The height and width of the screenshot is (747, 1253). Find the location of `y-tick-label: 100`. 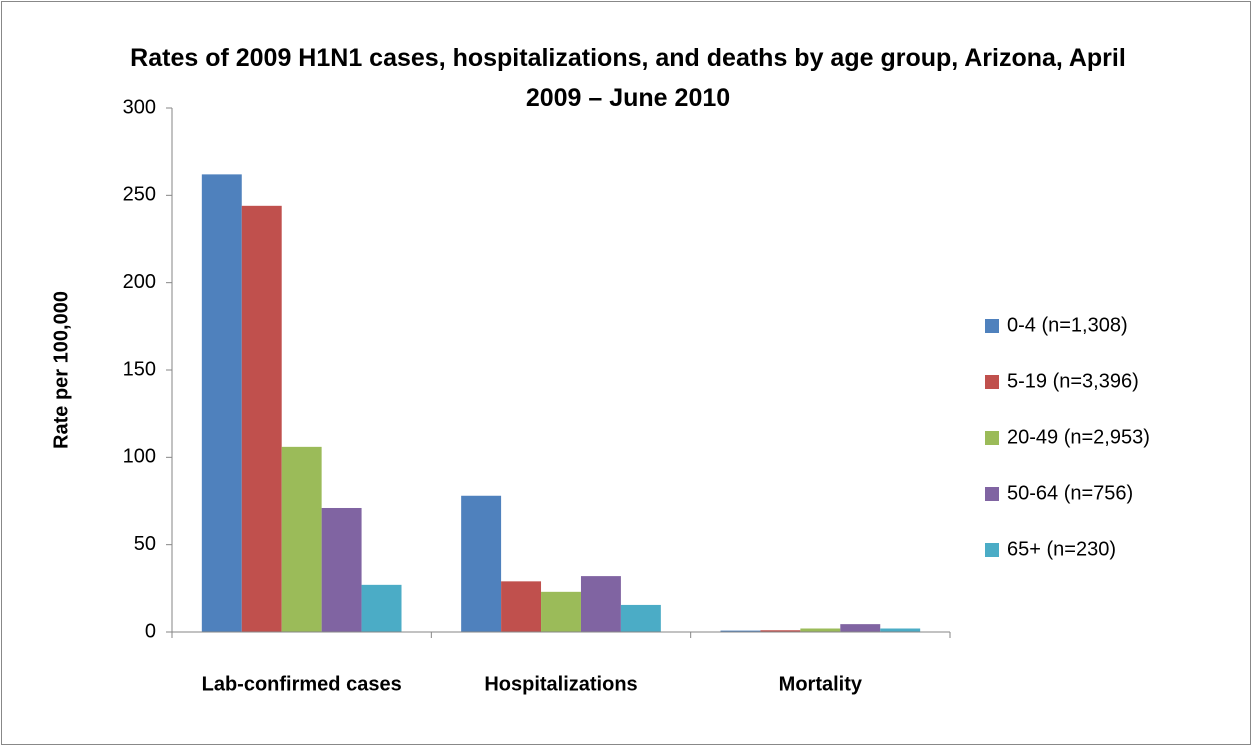

y-tick-label: 100 is located at coordinates (139, 457).